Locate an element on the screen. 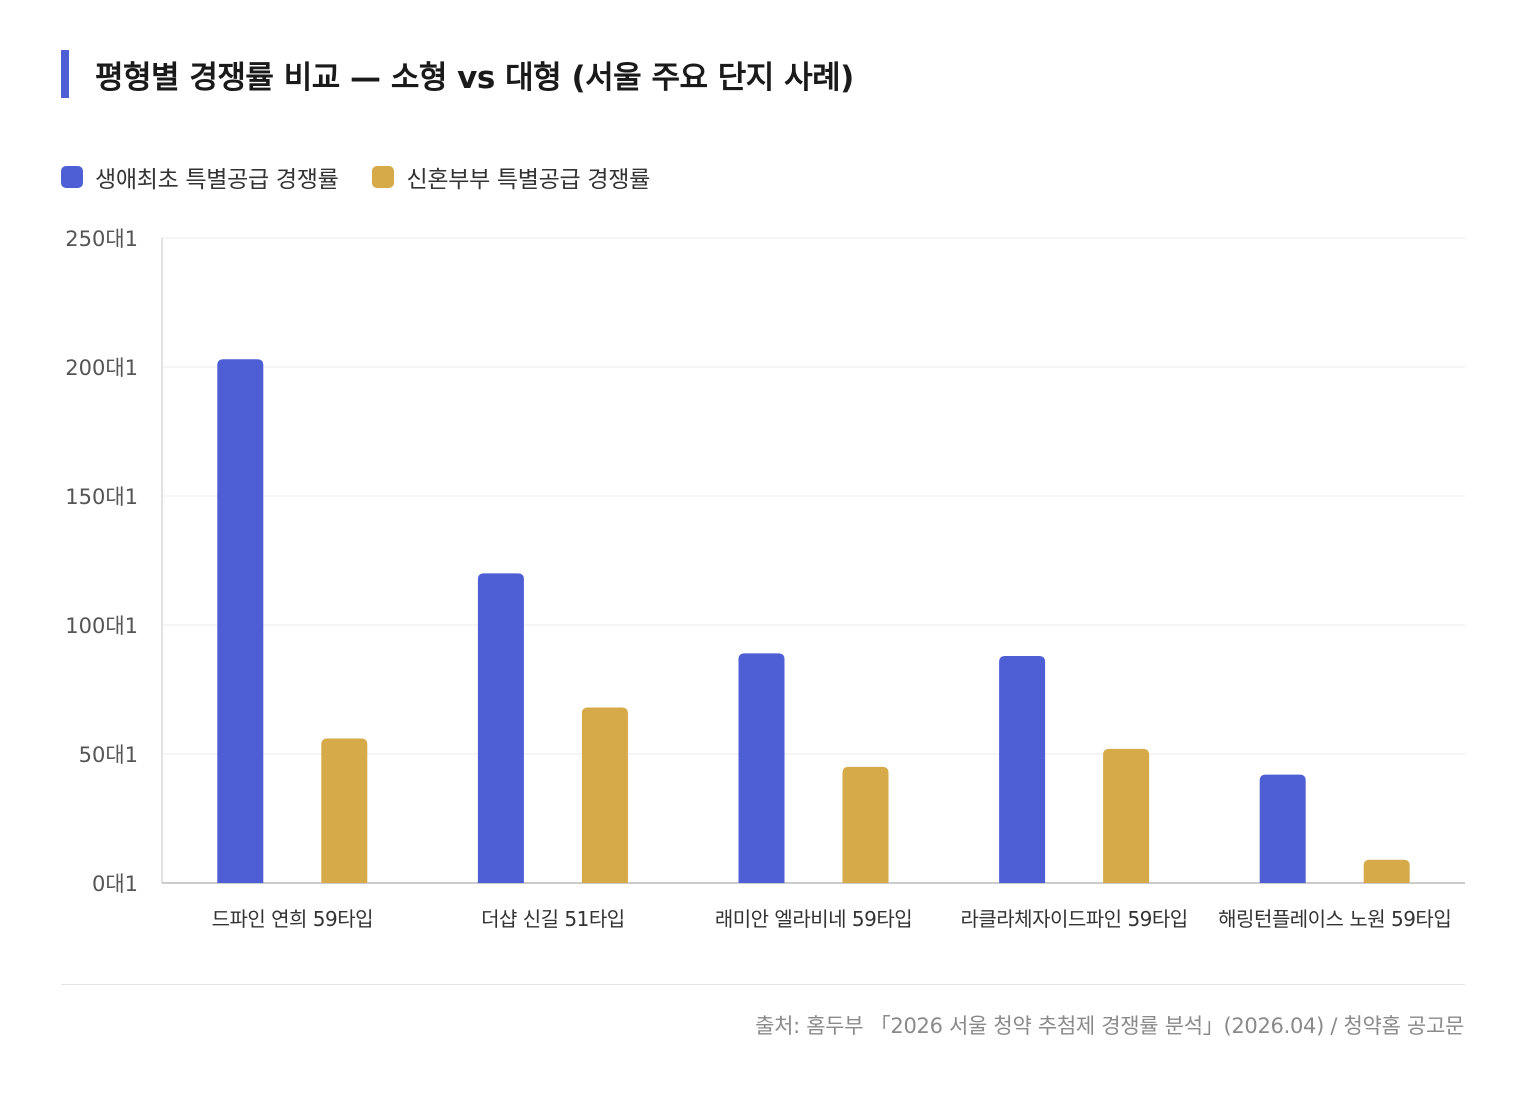  y-tick-label: 250대1 is located at coordinates (101, 239).